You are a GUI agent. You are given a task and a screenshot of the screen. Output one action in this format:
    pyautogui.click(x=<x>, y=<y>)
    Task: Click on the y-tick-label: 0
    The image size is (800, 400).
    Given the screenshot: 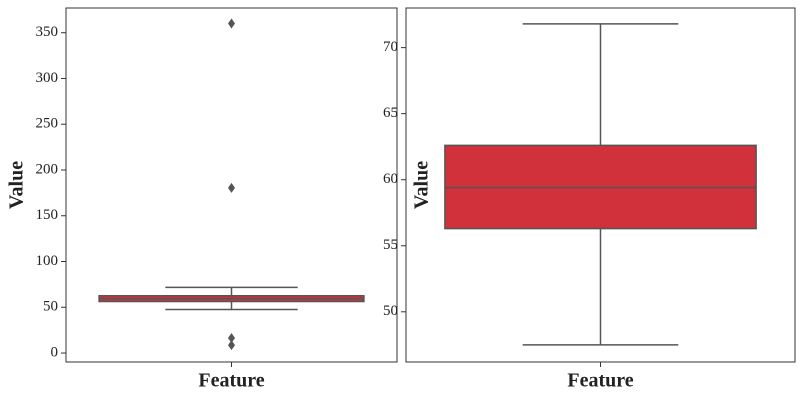 What is the action you would take?
    pyautogui.click(x=55, y=352)
    